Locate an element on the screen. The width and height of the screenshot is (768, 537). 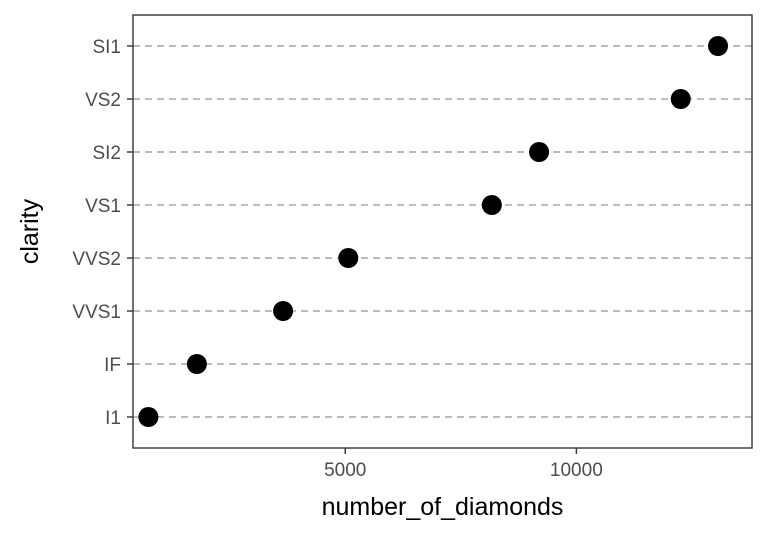
y-tick-label-vvs2: VVS2 is located at coordinates (96, 259).